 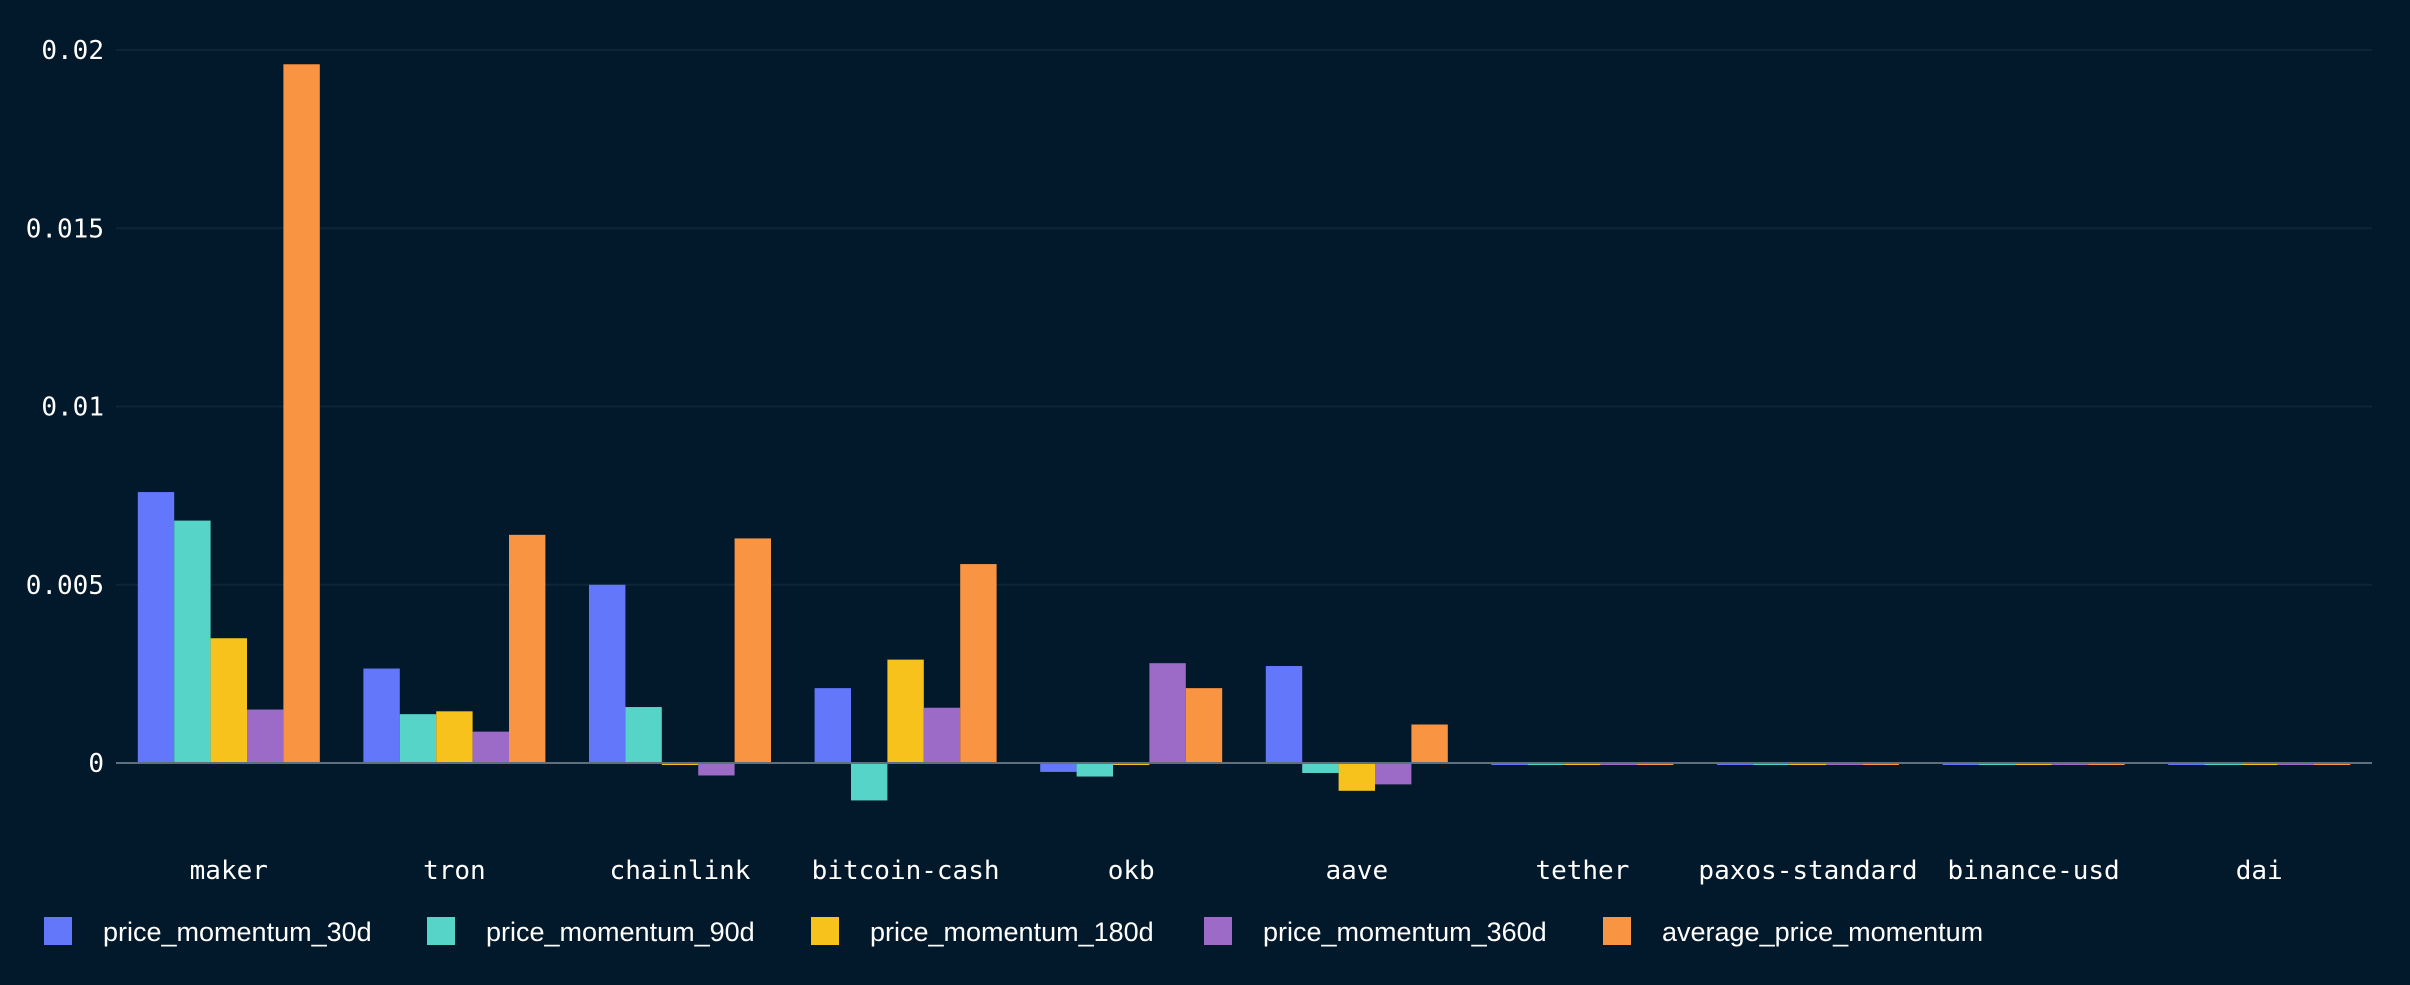 What do you see at coordinates (1356, 871) in the screenshot?
I see `x-tick-label: aave` at bounding box center [1356, 871].